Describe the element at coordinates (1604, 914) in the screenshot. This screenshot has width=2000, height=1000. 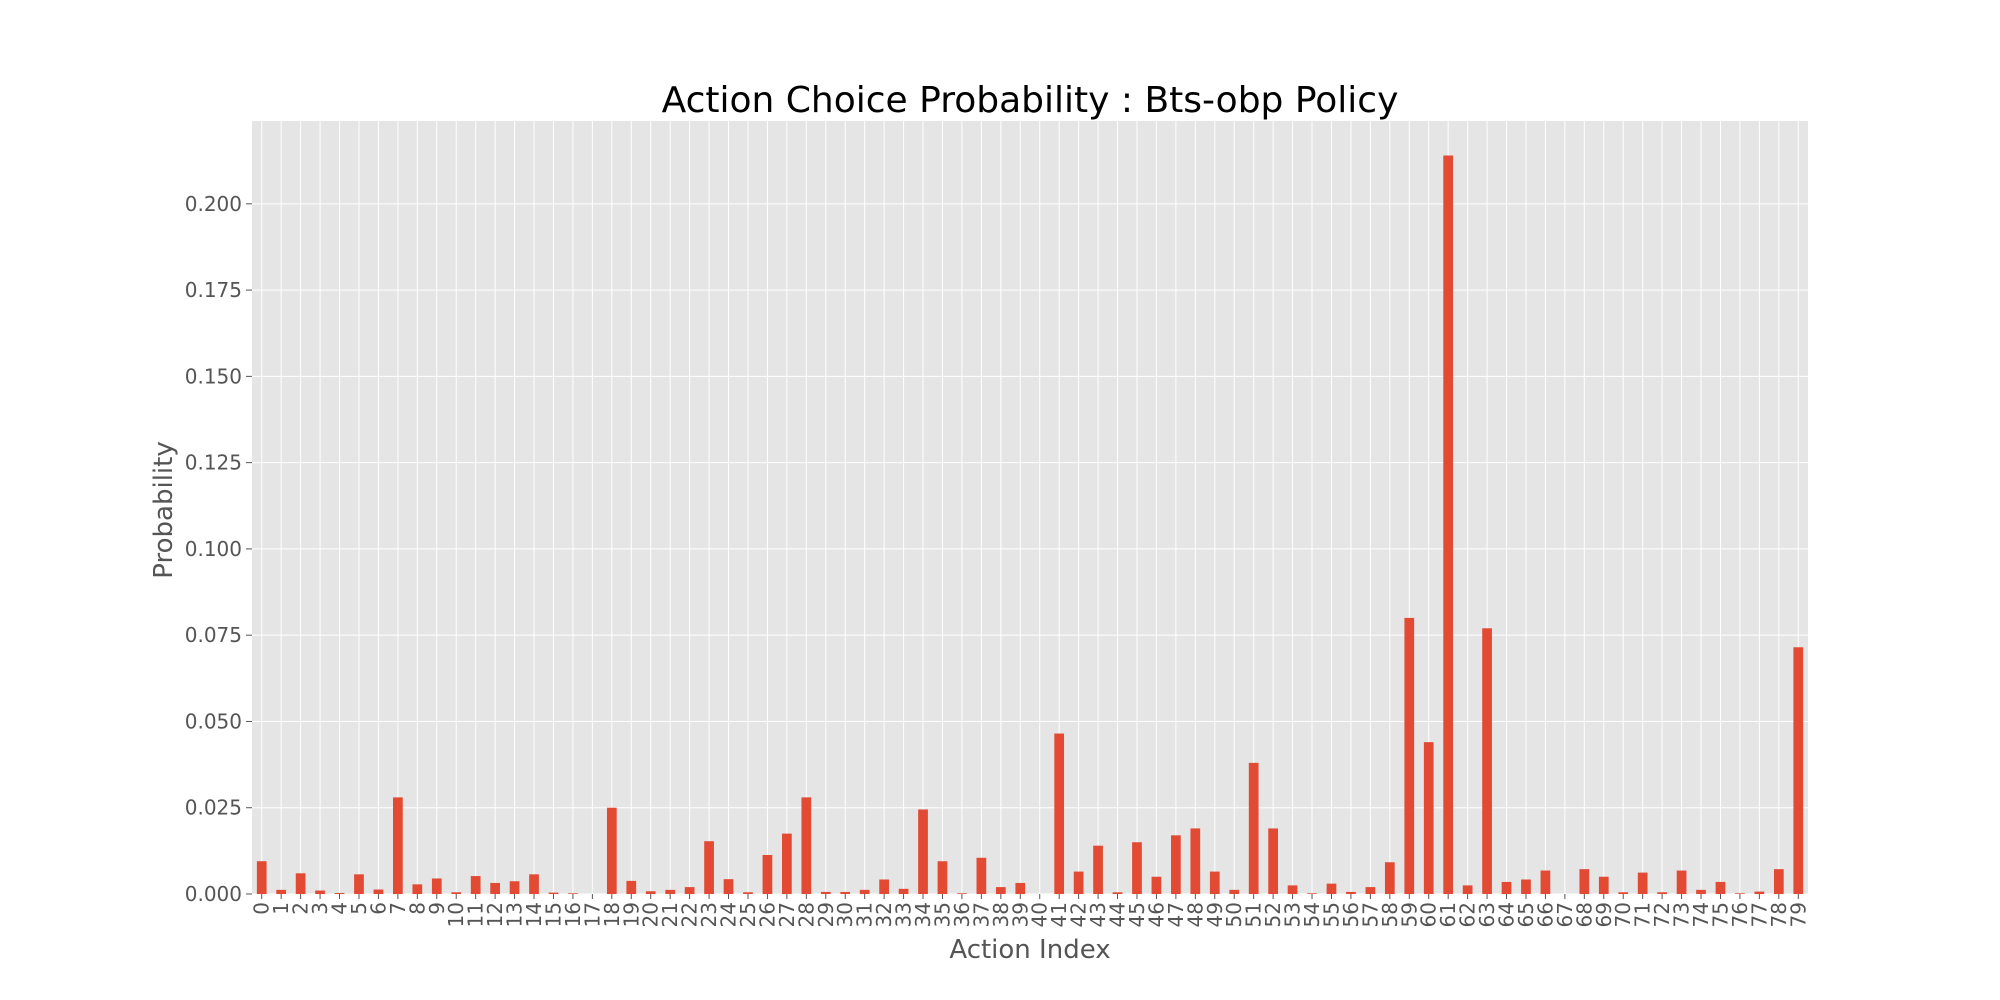
I see `x-tick-label: 69` at that location.